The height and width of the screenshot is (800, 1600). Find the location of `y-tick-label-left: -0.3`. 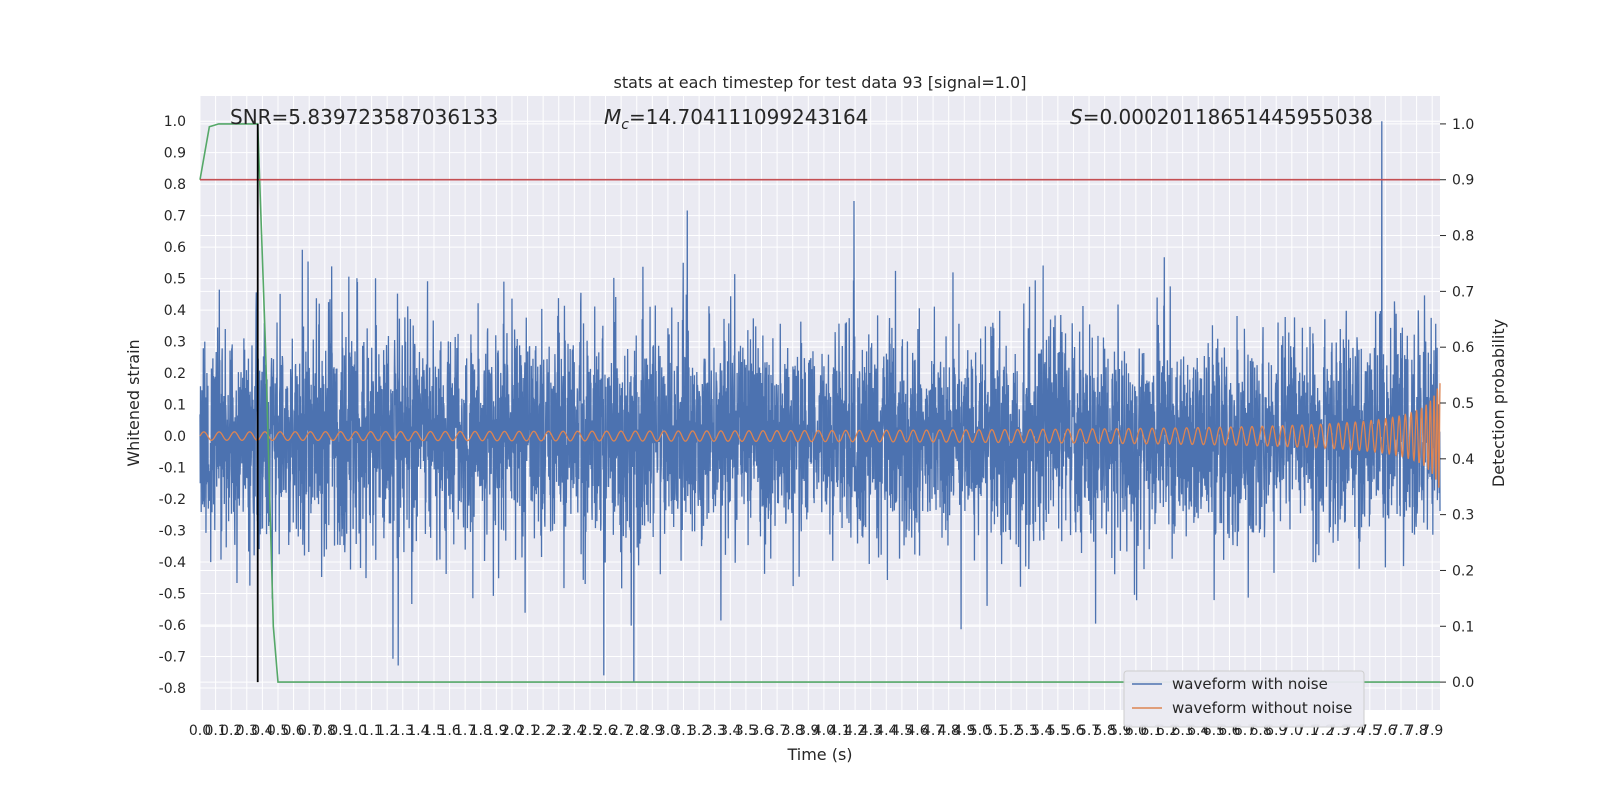

y-tick-label-left: -0.3 is located at coordinates (172, 532).